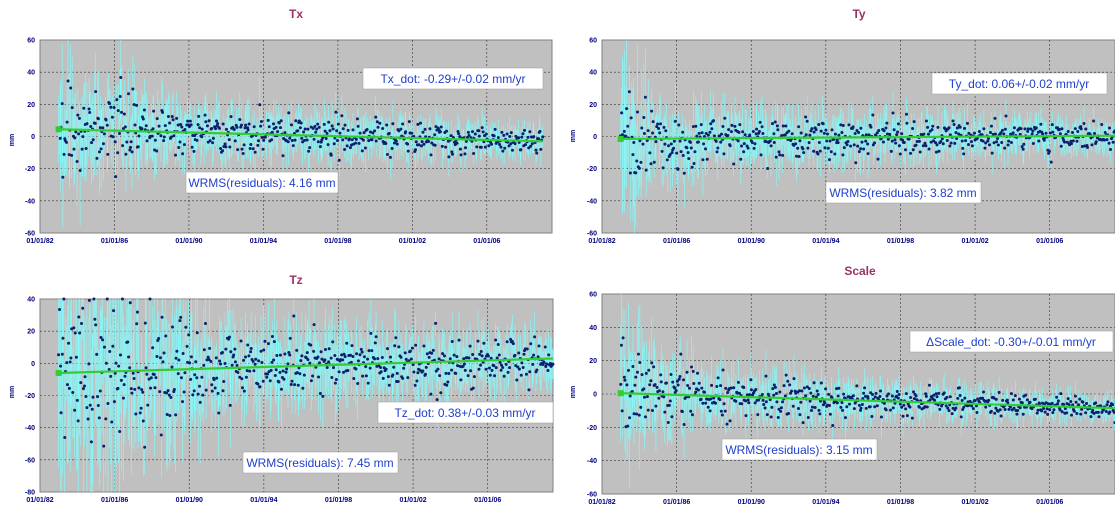 The width and height of the screenshot is (1115, 513). I want to click on x-tick-label: 01/01/90, so click(189, 500).